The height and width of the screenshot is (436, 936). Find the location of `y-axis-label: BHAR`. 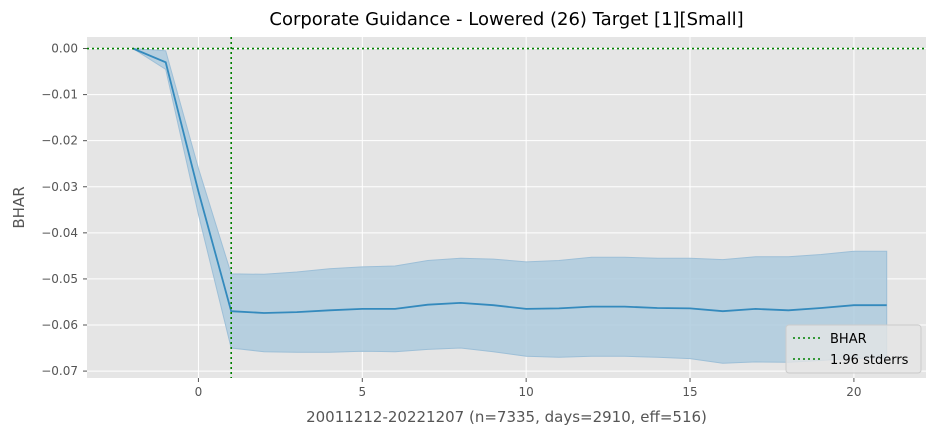

y-axis-label: BHAR is located at coordinates (19, 207).